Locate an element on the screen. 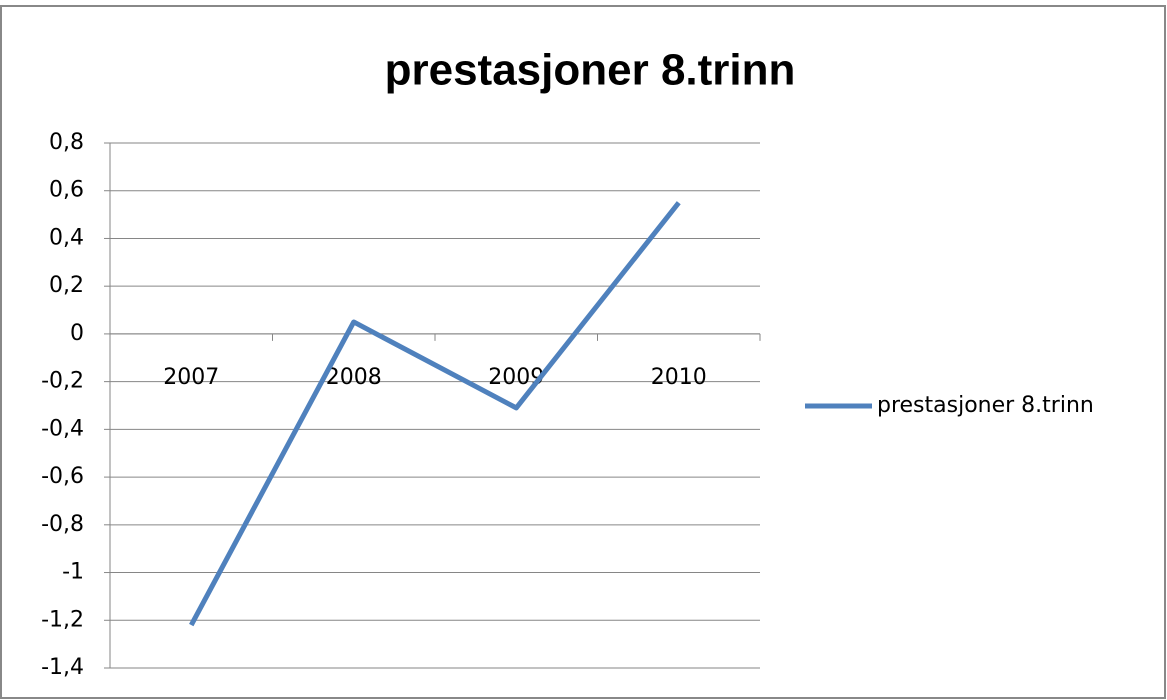  y-tick-label: -1,4 is located at coordinates (62, 667).